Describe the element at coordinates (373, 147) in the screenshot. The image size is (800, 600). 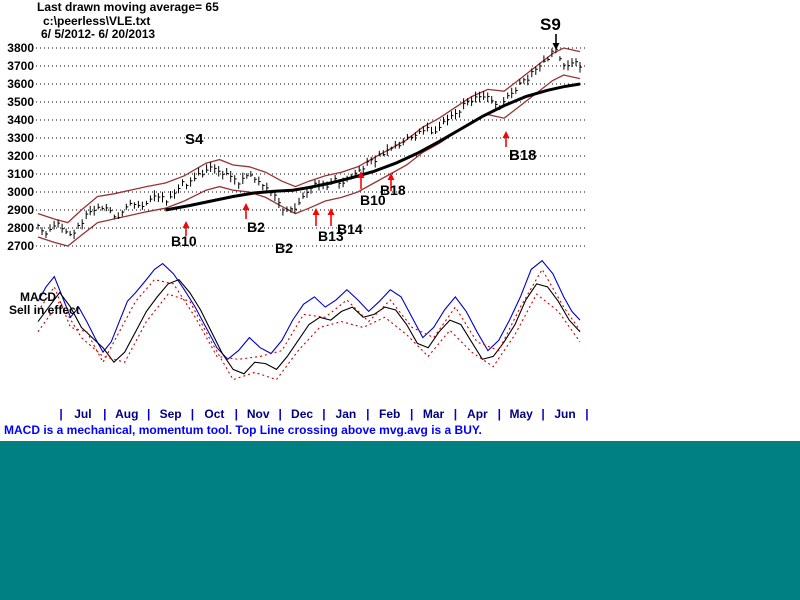
I see `moving-average-65-line` at that location.